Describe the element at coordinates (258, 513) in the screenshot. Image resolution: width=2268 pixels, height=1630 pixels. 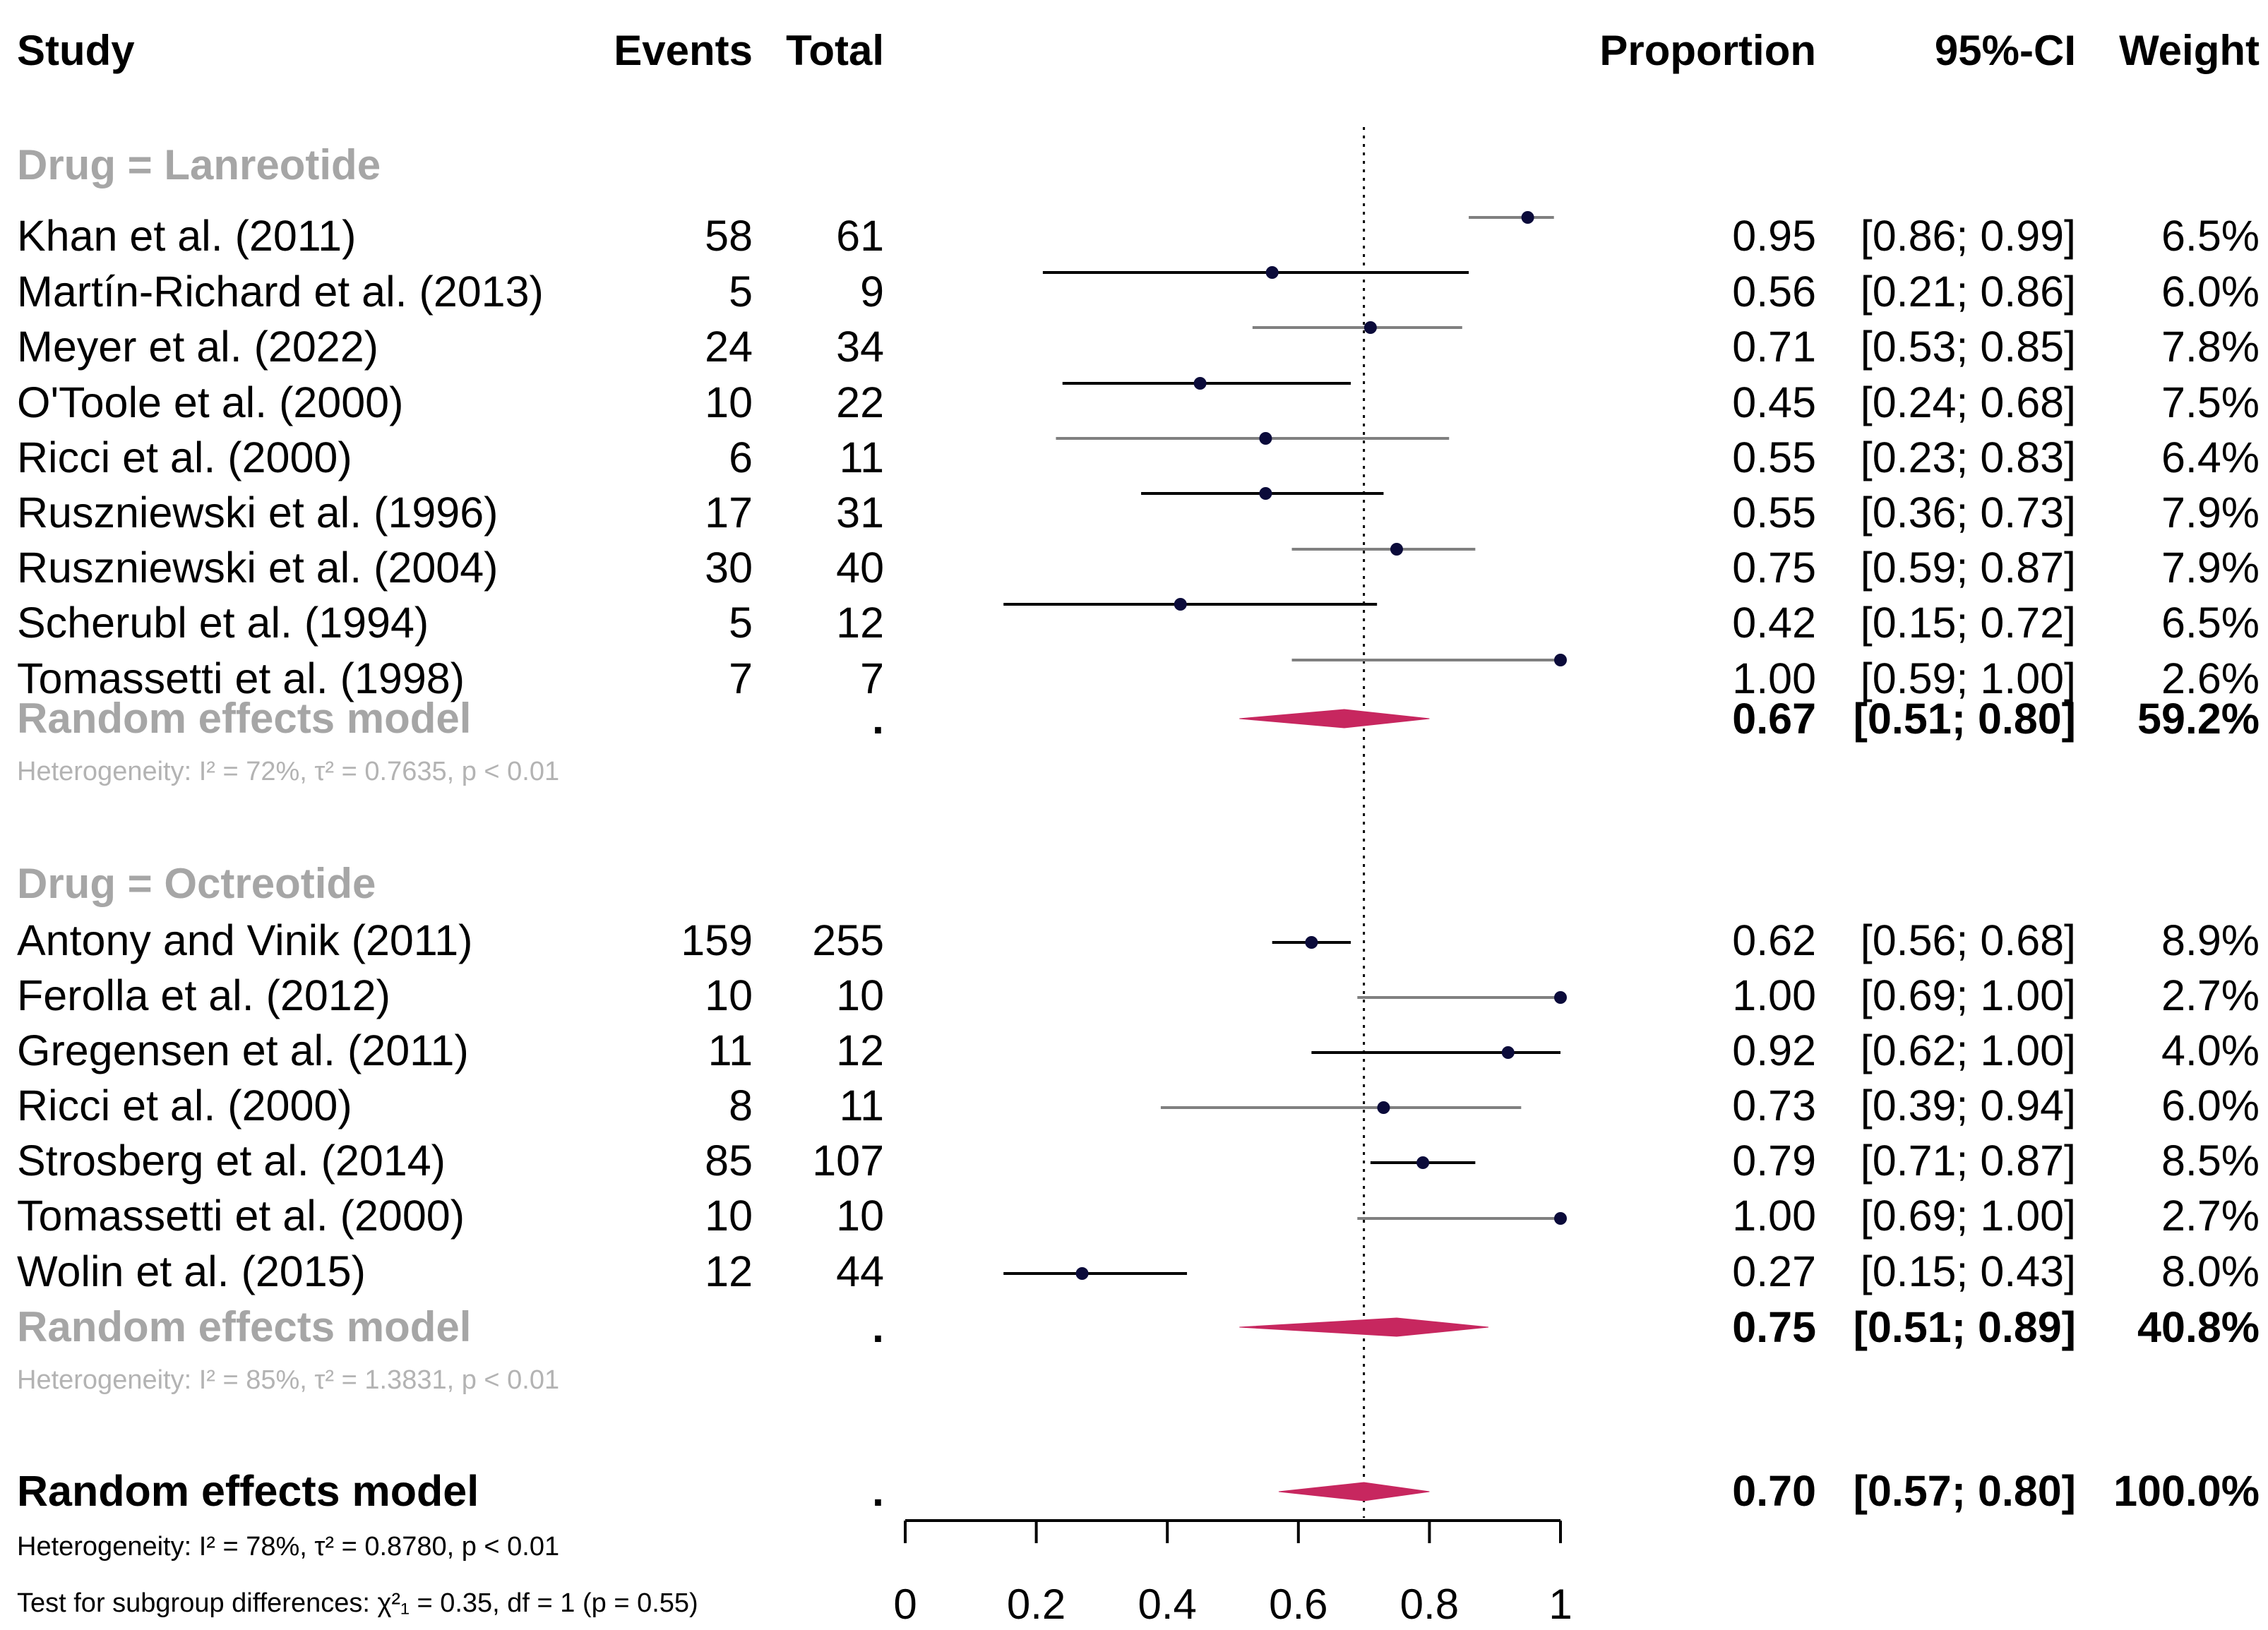
I see `study-name: Ruszniewski et al. (1996)` at that location.